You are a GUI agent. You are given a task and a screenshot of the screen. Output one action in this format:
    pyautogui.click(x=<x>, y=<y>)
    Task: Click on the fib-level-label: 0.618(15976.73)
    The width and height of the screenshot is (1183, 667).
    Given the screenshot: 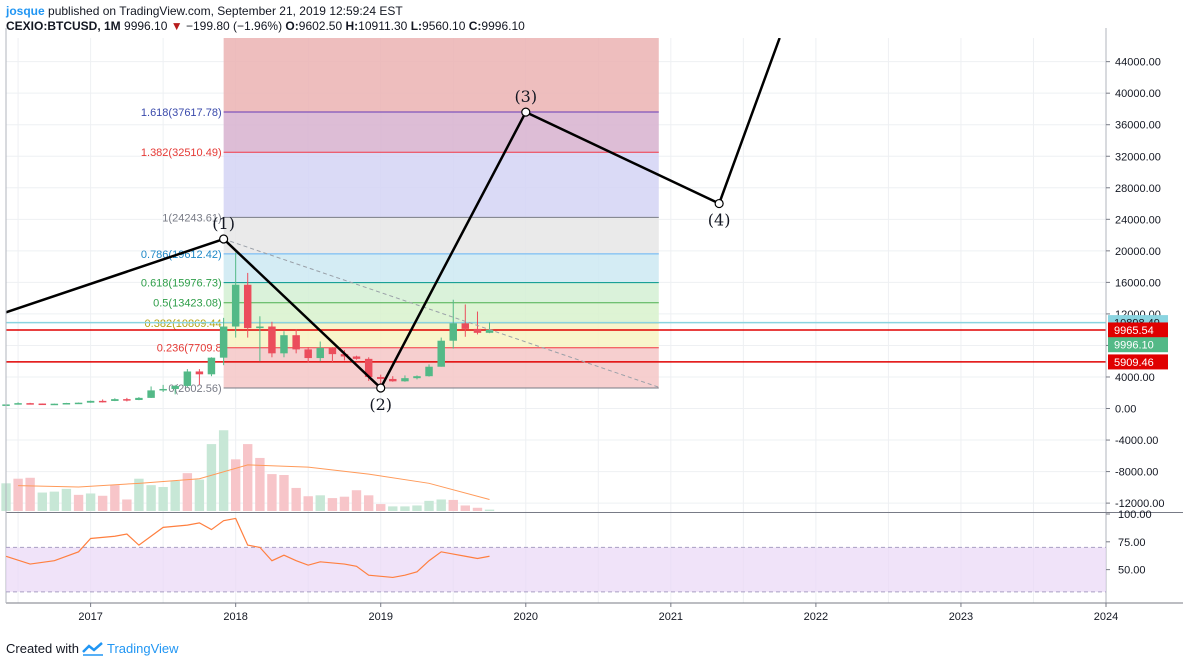 What is the action you would take?
    pyautogui.click(x=181, y=284)
    